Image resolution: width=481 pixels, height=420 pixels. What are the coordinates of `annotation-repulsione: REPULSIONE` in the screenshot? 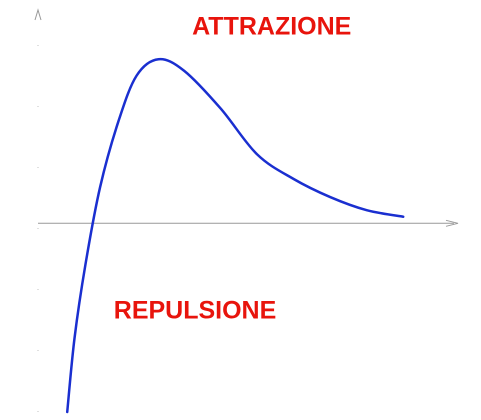 It's located at (195, 310).